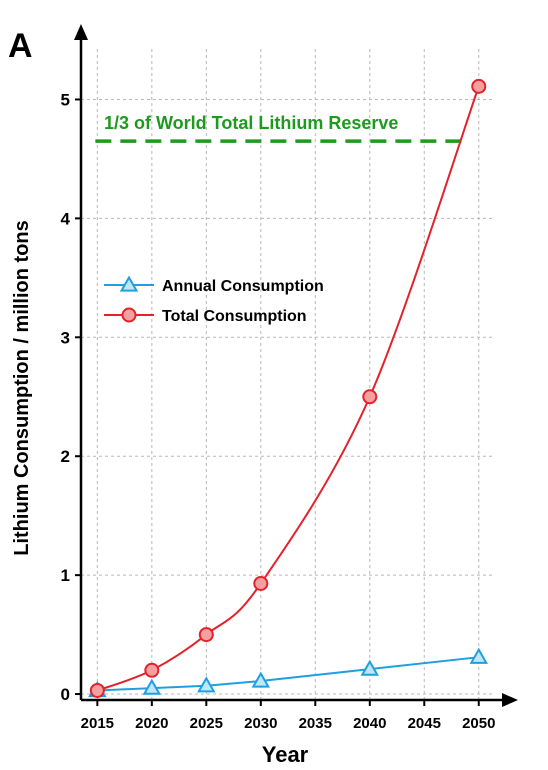 The width and height of the screenshot is (548, 770). I want to click on x-tick-label: 2035, so click(315, 723).